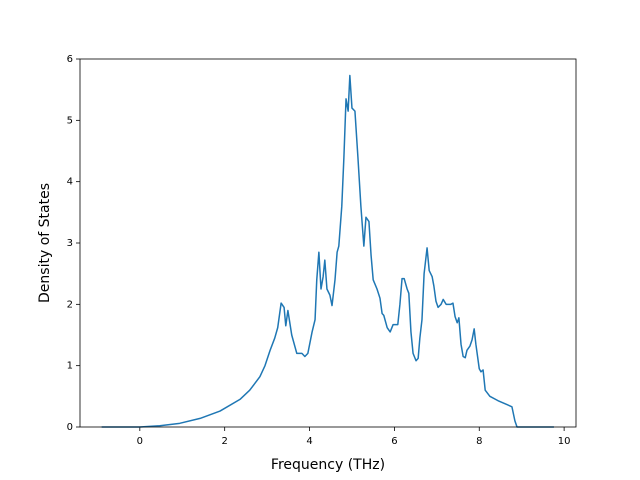 This screenshot has width=640, height=480. I want to click on y-tick-label: 3, so click(70, 243).